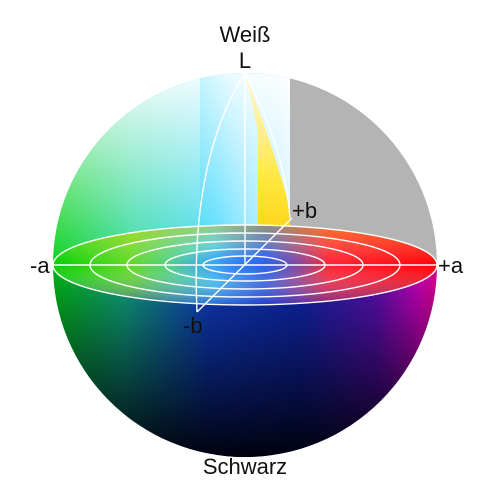 This screenshot has width=500, height=500. What do you see at coordinates (220, 192) in the screenshot?
I see `meridian-front` at bounding box center [220, 192].